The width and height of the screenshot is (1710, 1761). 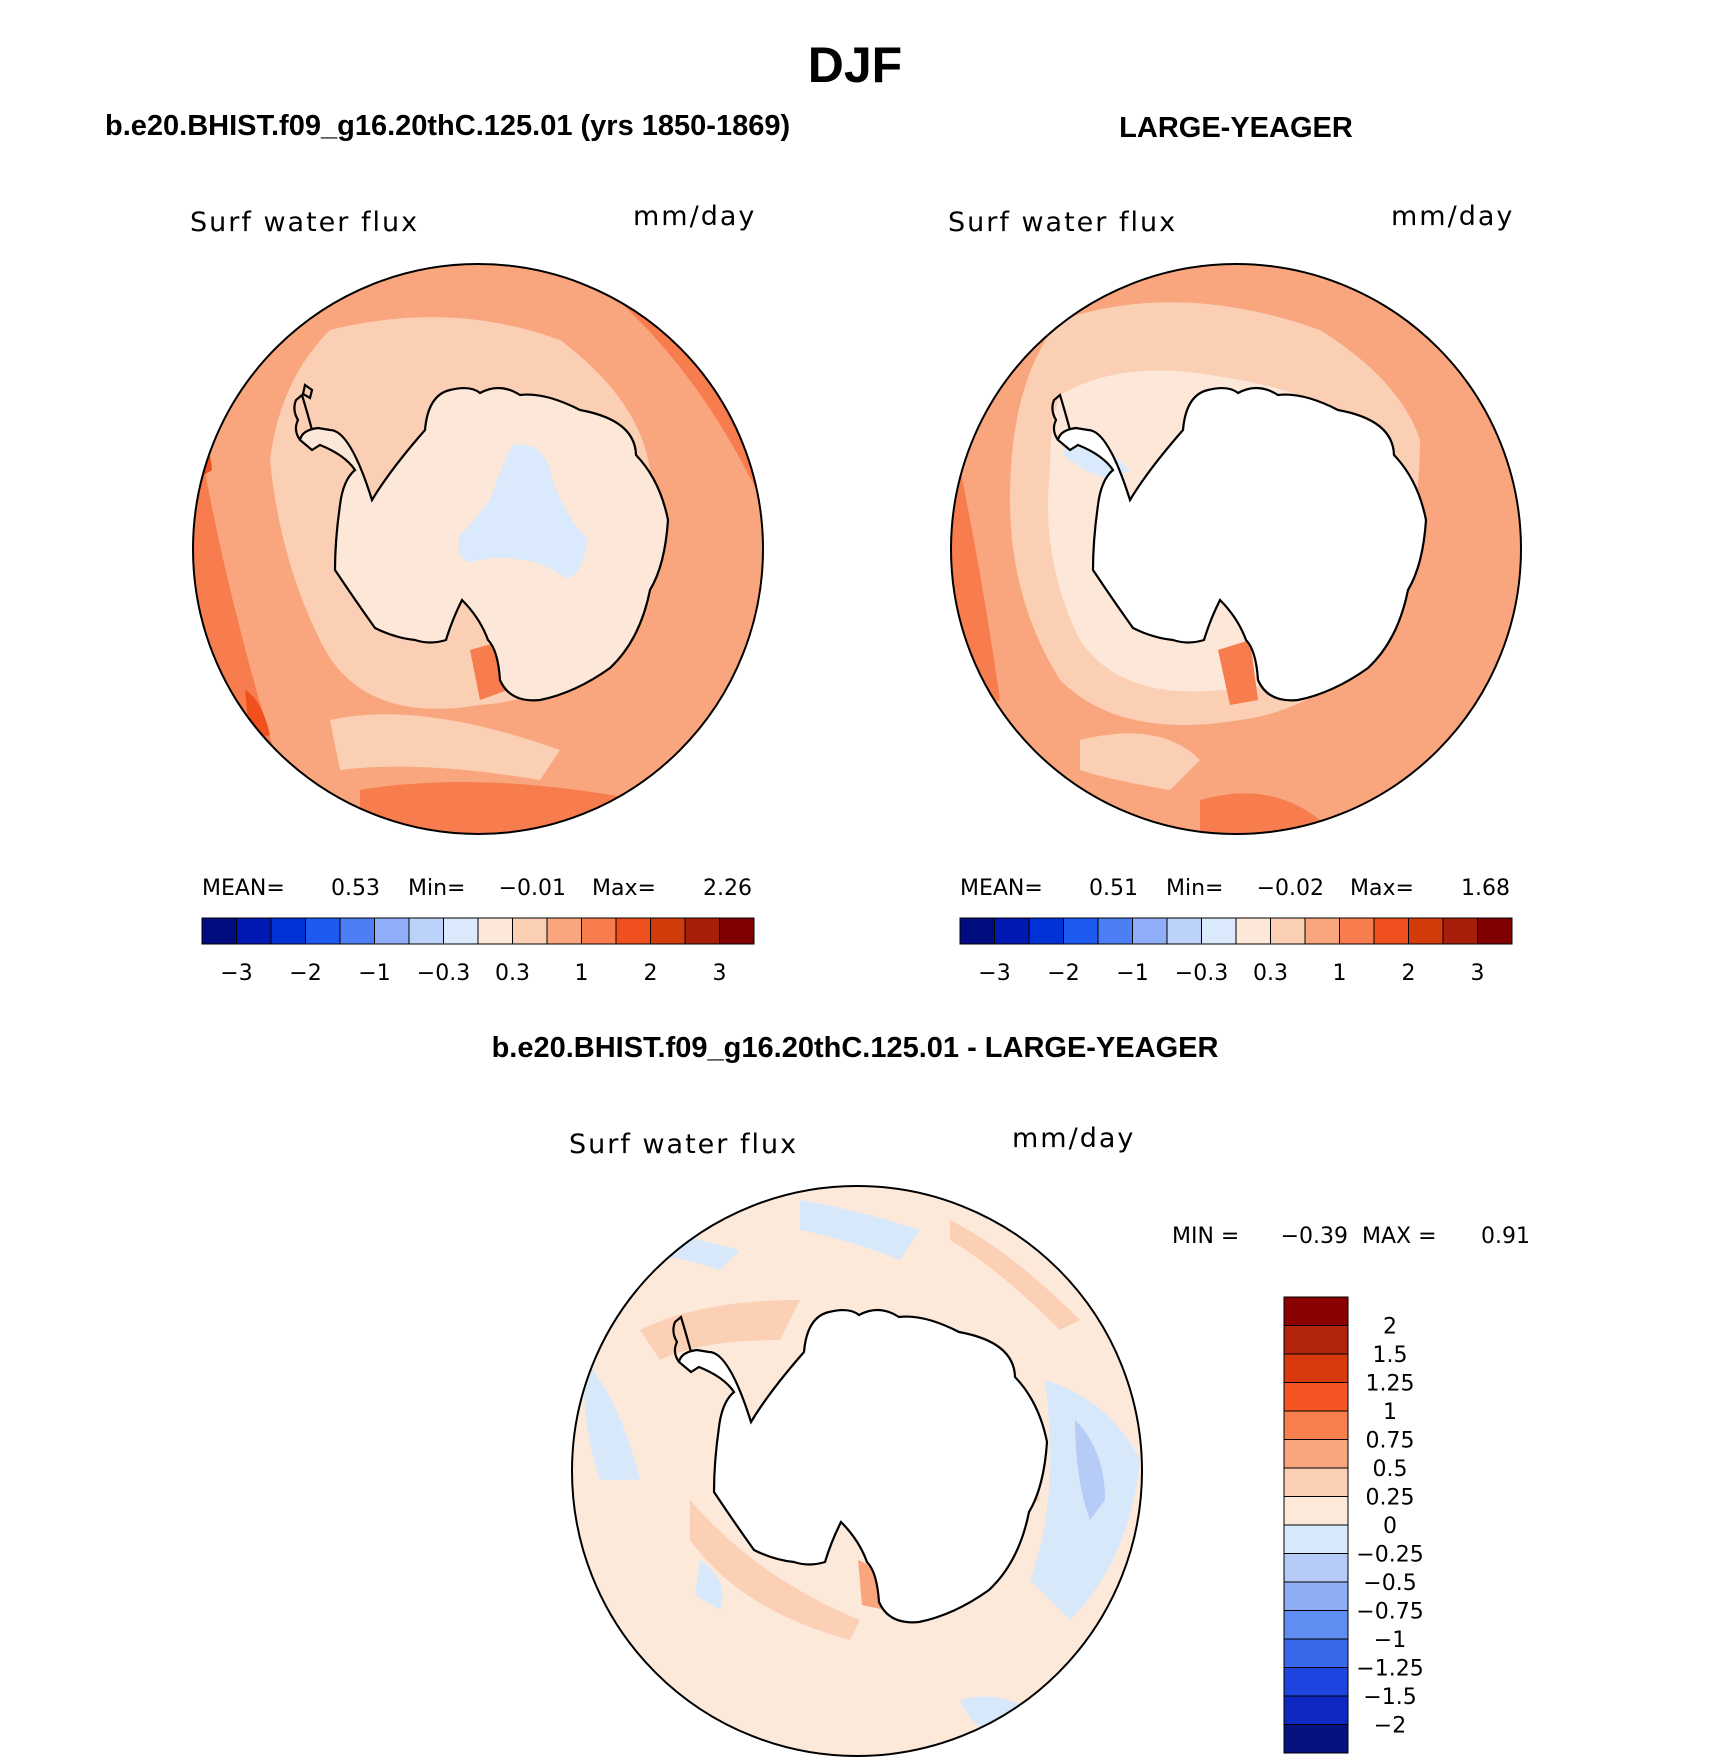 I want to click on colorbar-tick-label: 0.75, so click(x=1390, y=1441).